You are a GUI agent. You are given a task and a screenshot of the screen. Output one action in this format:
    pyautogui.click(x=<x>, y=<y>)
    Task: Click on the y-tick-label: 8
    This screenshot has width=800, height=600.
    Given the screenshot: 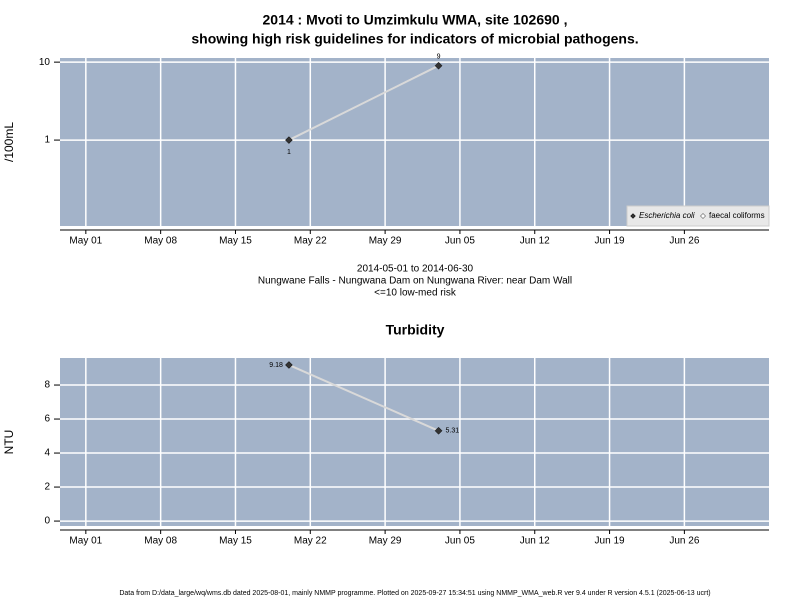 What is the action you would take?
    pyautogui.click(x=47, y=385)
    